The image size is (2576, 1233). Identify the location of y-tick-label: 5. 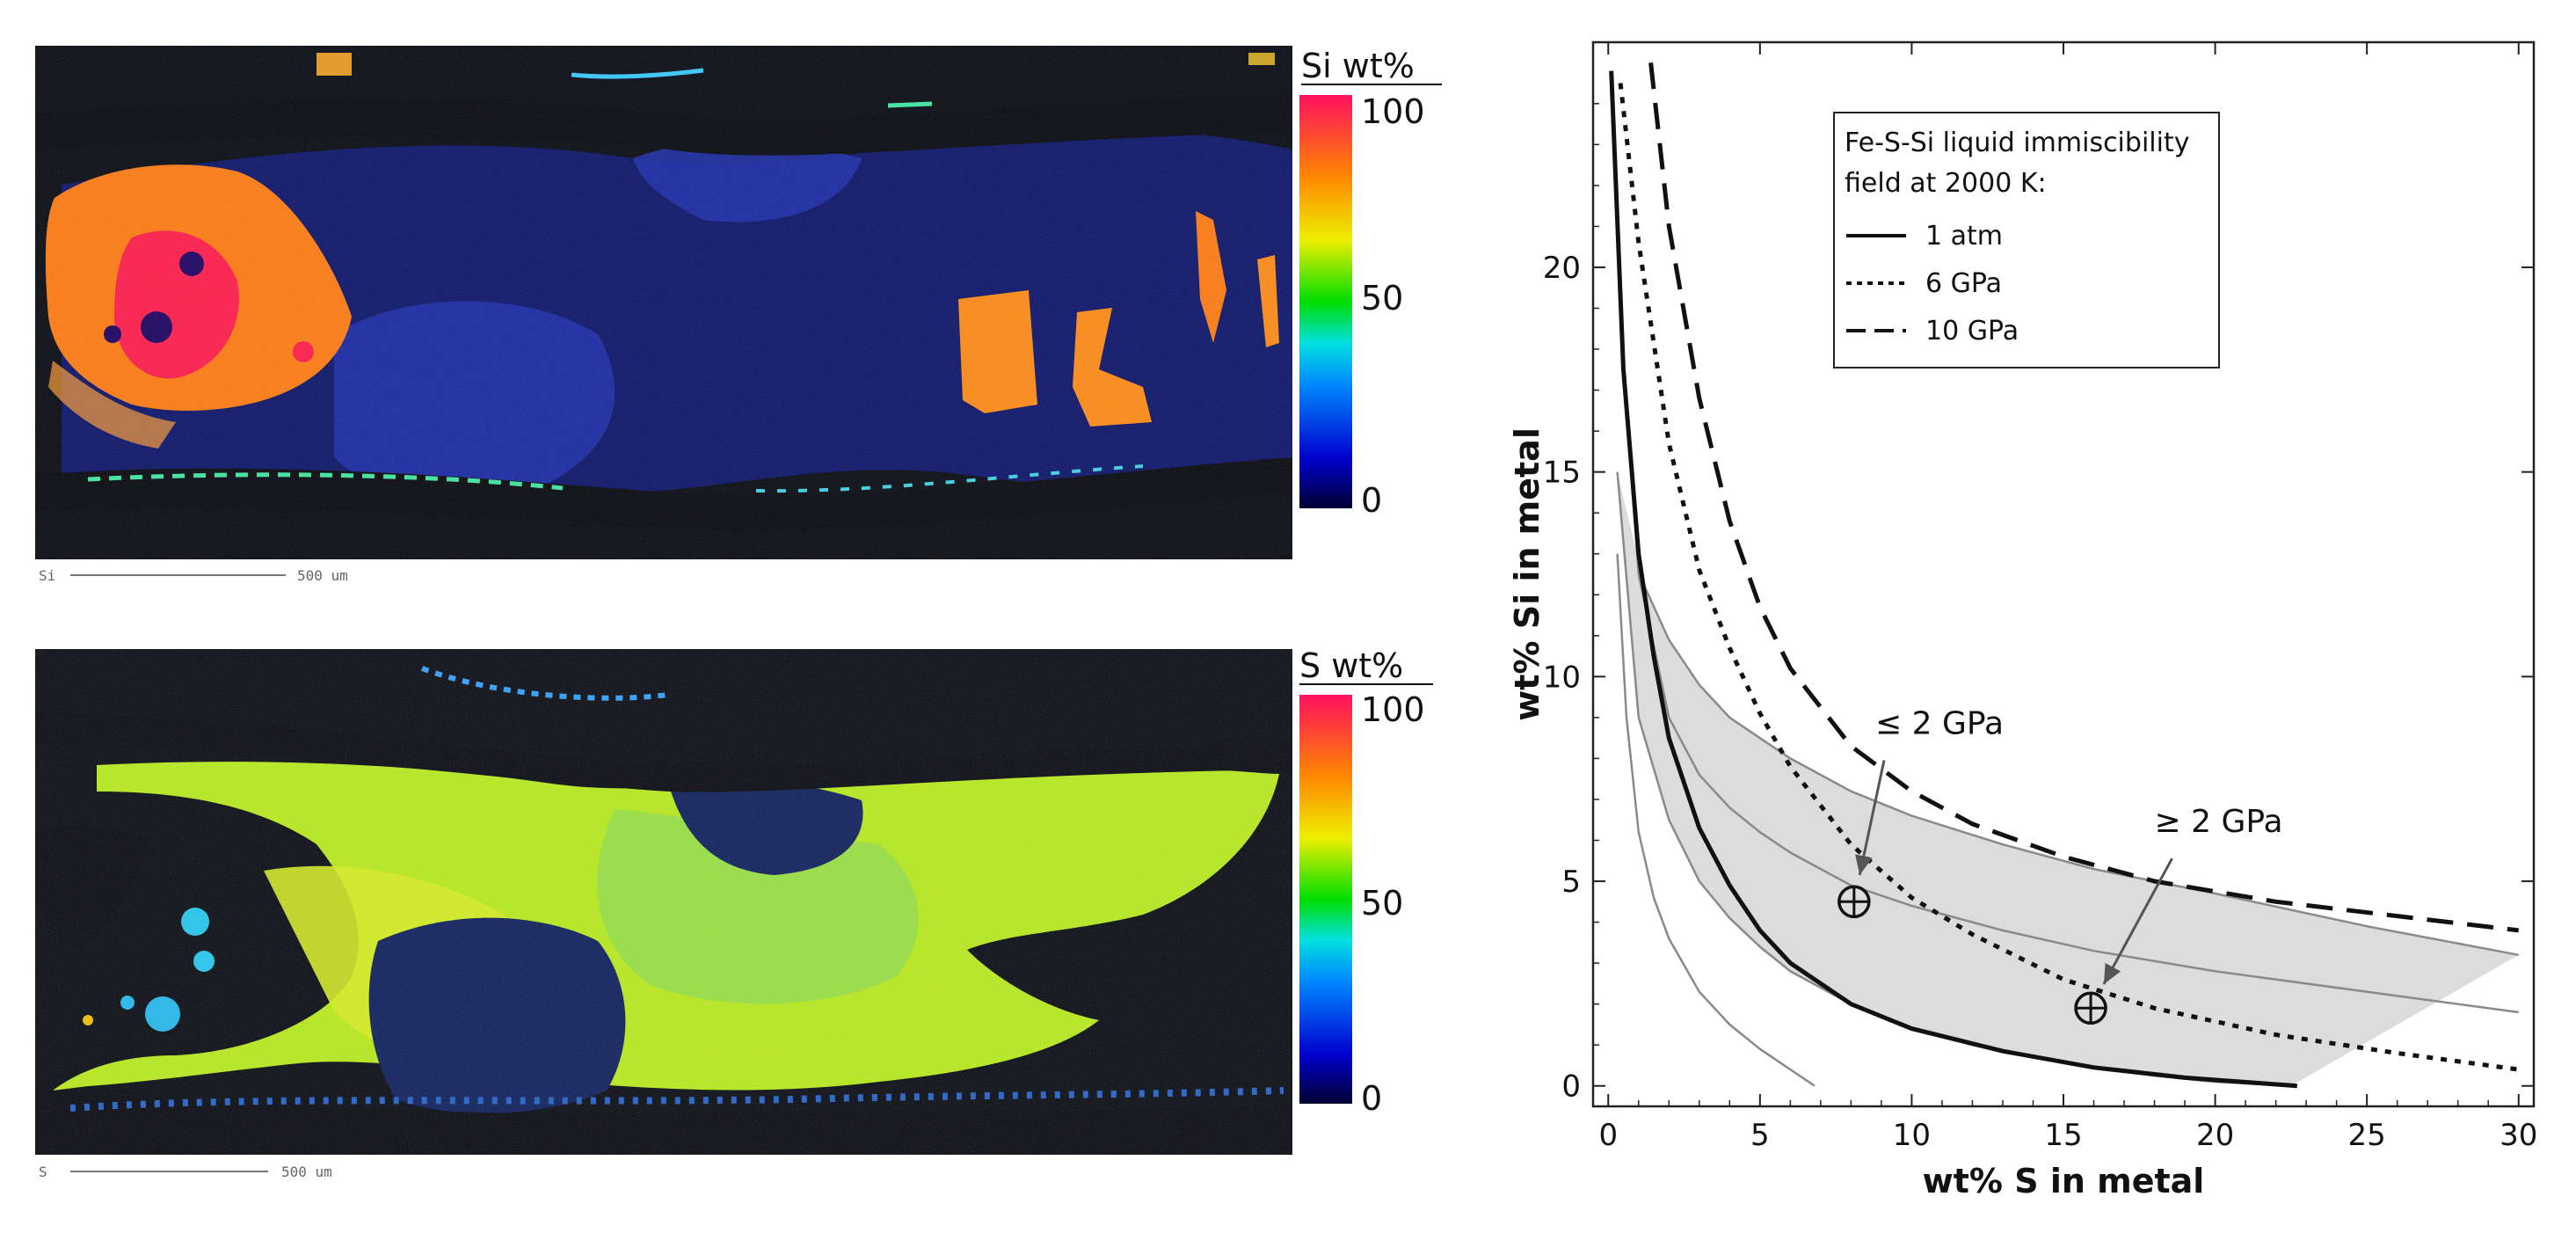
(1571, 882).